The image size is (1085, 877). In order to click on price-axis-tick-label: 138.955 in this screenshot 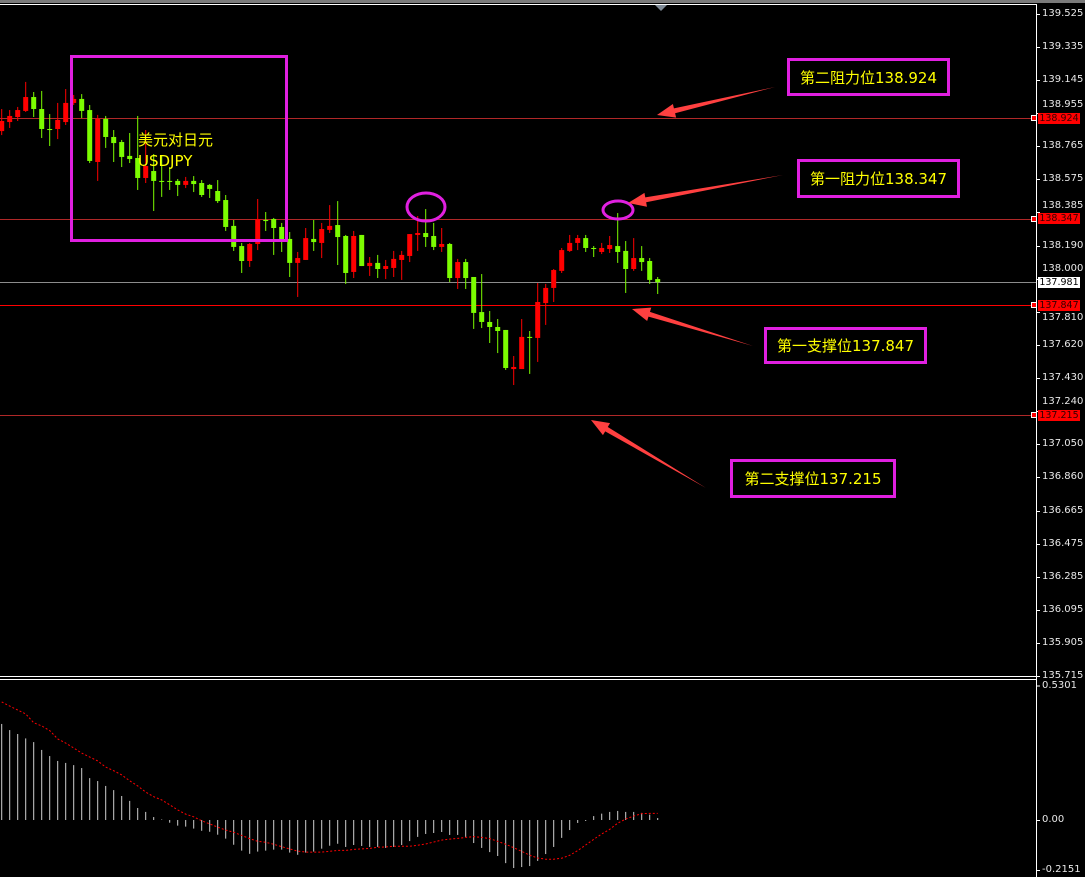, I will do `click(1063, 105)`.